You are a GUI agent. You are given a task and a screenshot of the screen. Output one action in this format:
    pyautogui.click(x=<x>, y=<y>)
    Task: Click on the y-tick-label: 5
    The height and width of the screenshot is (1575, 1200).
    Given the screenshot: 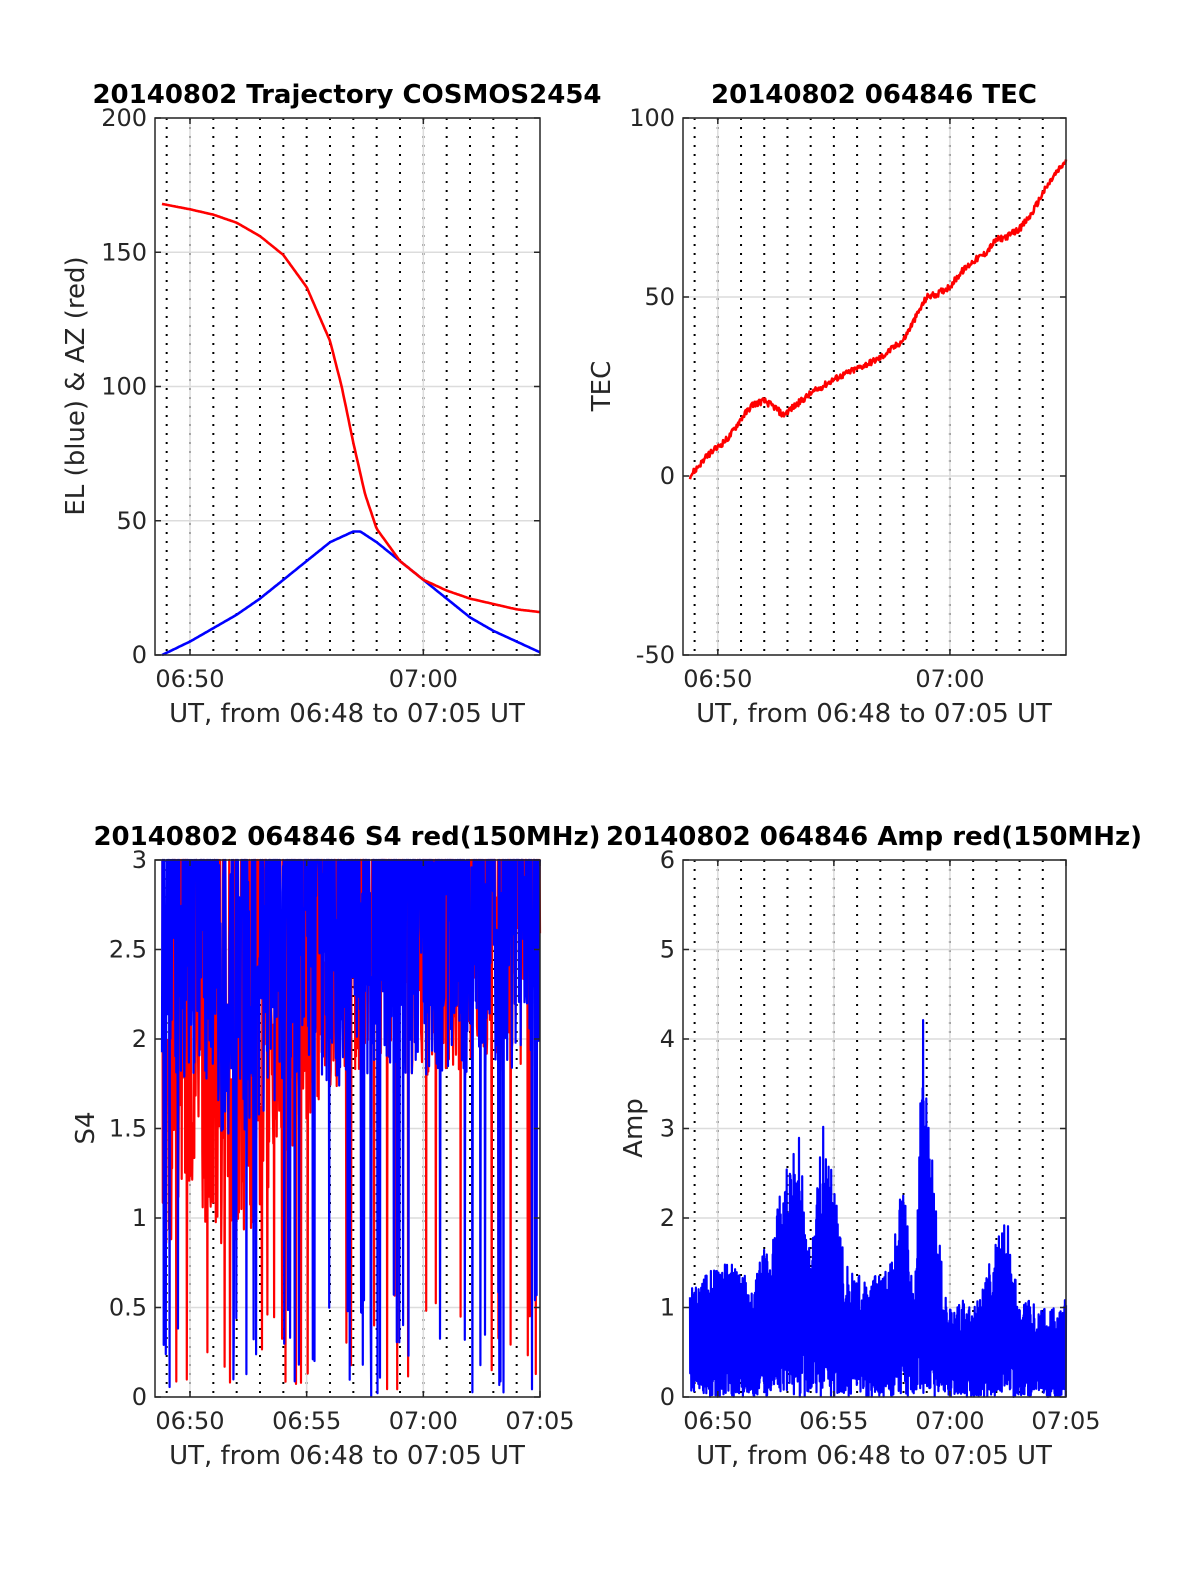 What is the action you would take?
    pyautogui.click(x=667, y=950)
    